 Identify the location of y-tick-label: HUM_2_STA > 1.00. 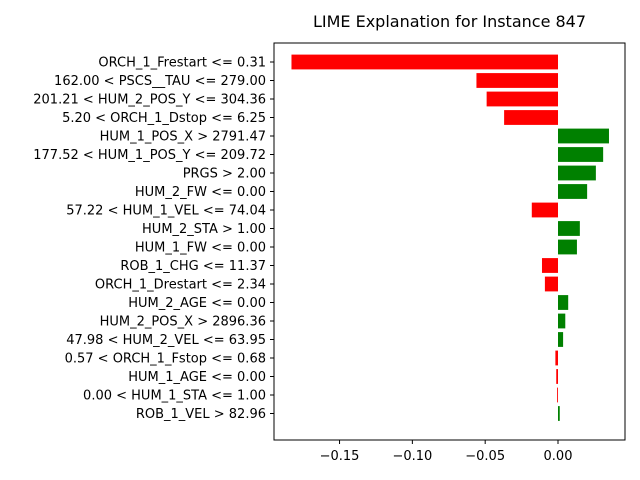
(204, 229).